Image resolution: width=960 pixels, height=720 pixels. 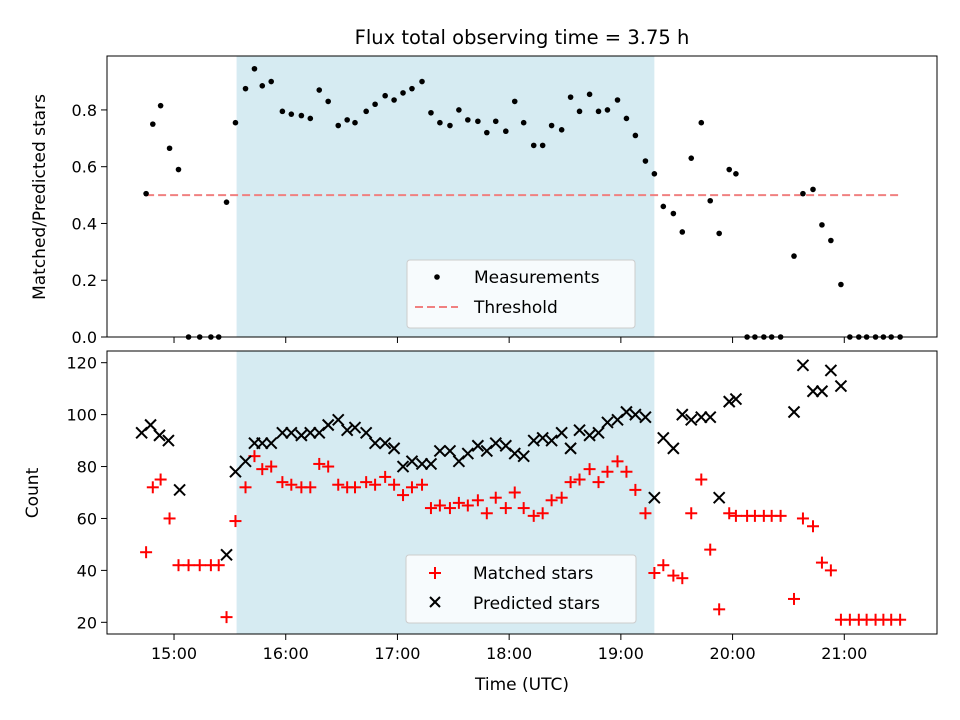 What do you see at coordinates (397, 653) in the screenshot?
I see `x-tick-label: 17:00` at bounding box center [397, 653].